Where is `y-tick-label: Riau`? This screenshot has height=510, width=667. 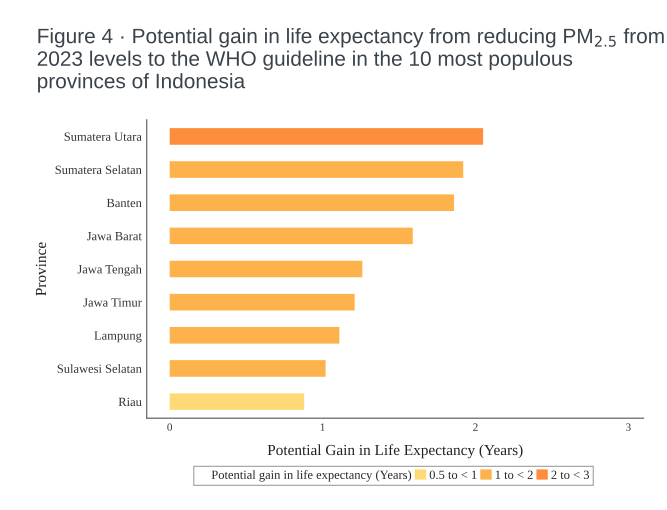
y-tick-label: Riau is located at coordinates (130, 402).